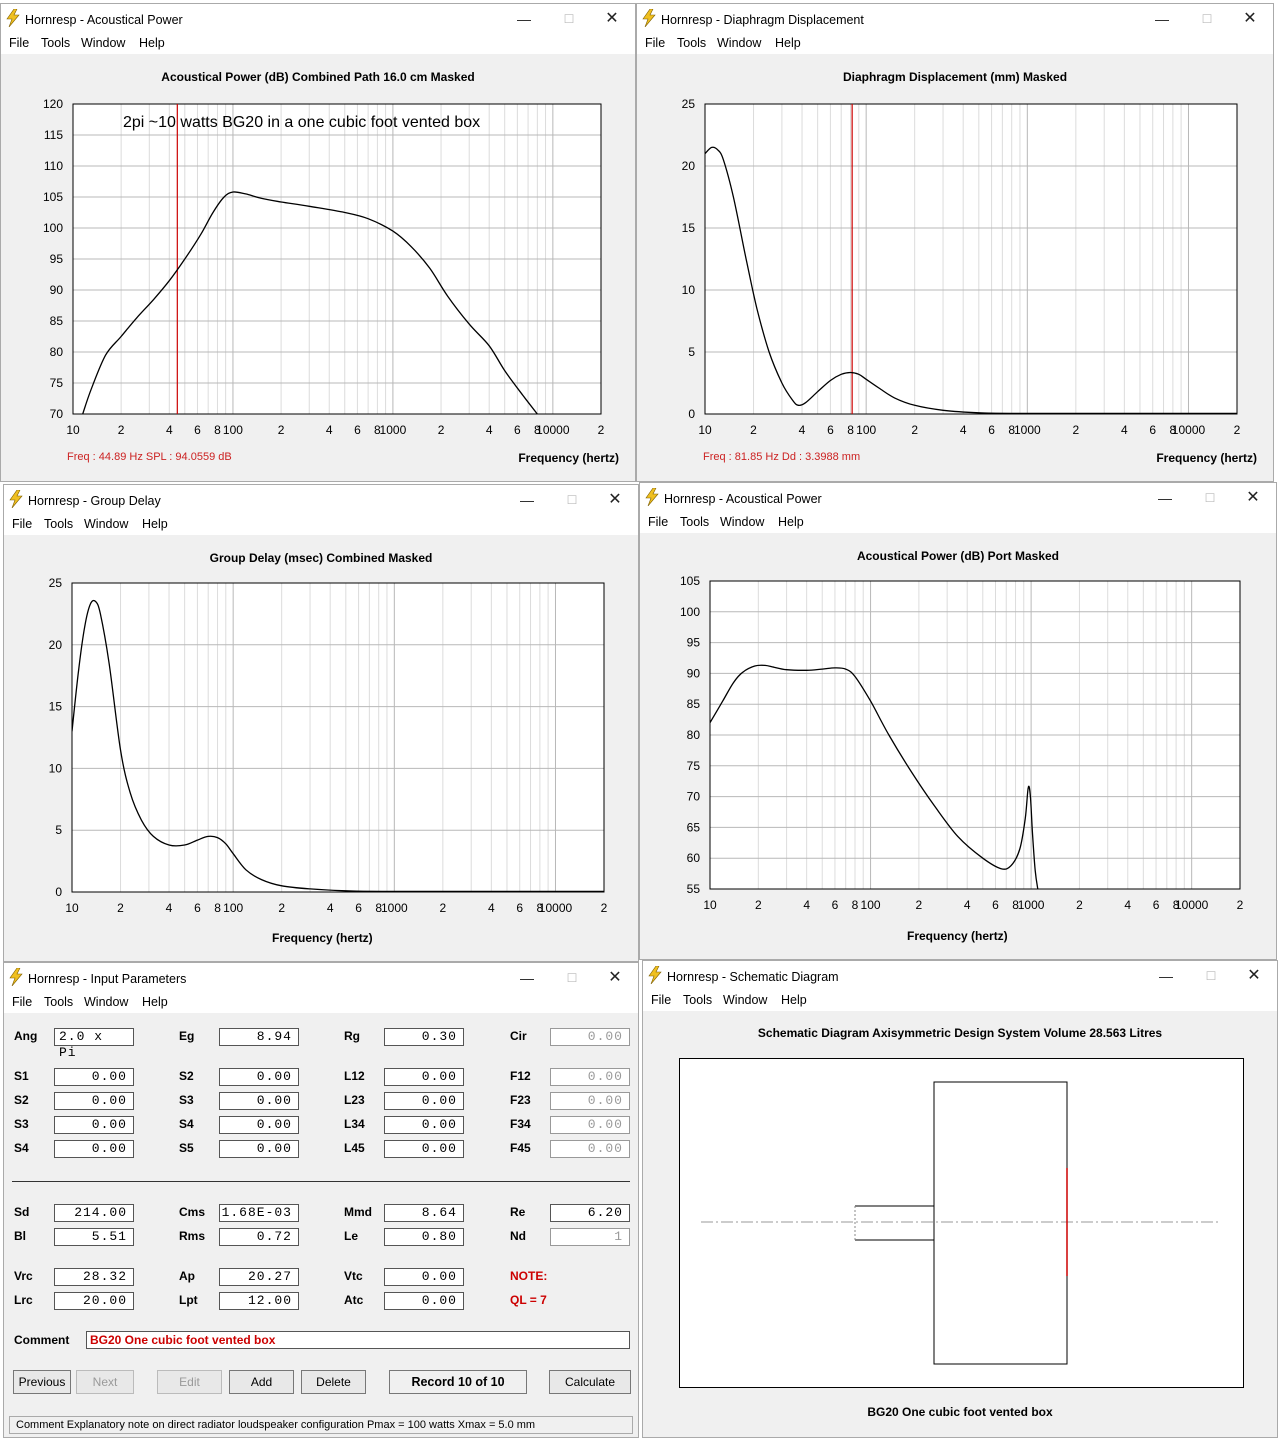  What do you see at coordinates (590, 1101) in the screenshot?
I see `param-f23-field: 0.00` at bounding box center [590, 1101].